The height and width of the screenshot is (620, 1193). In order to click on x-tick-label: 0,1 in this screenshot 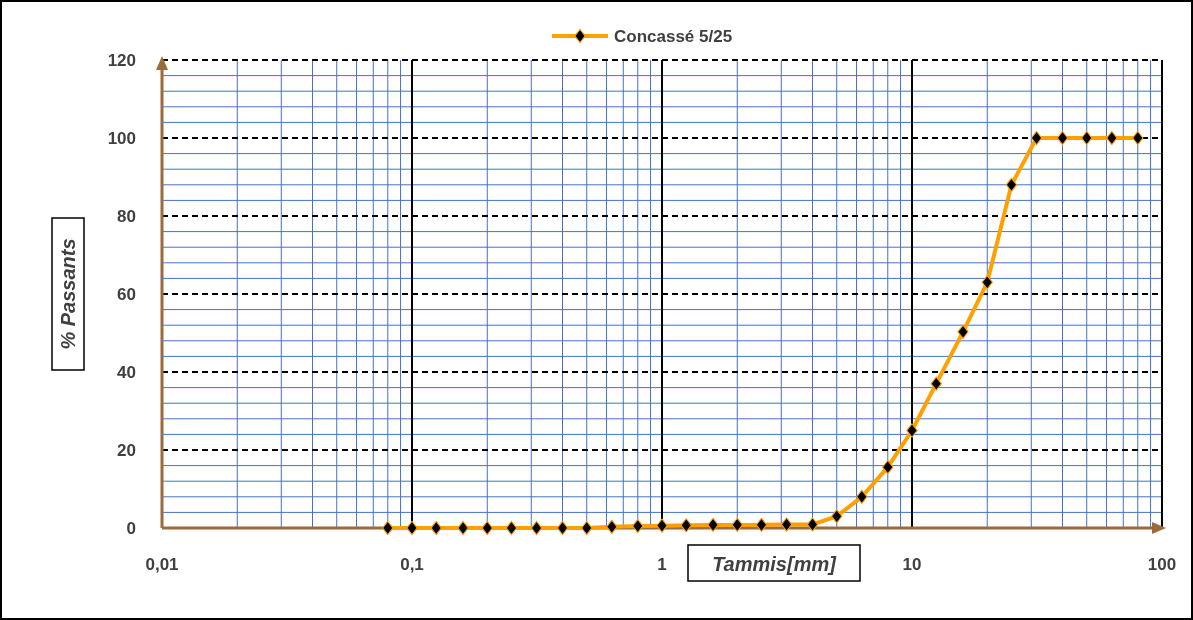, I will do `click(412, 564)`.